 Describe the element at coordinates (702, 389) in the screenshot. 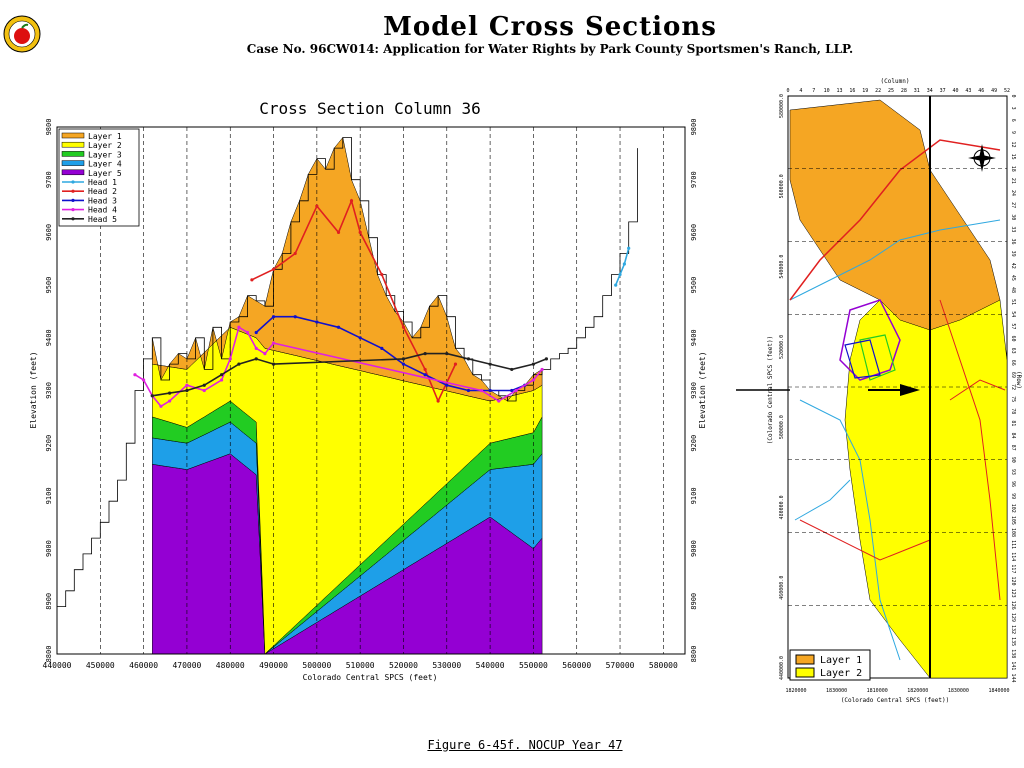

I see `y-axis-label-right: Elevation (feet)` at that location.